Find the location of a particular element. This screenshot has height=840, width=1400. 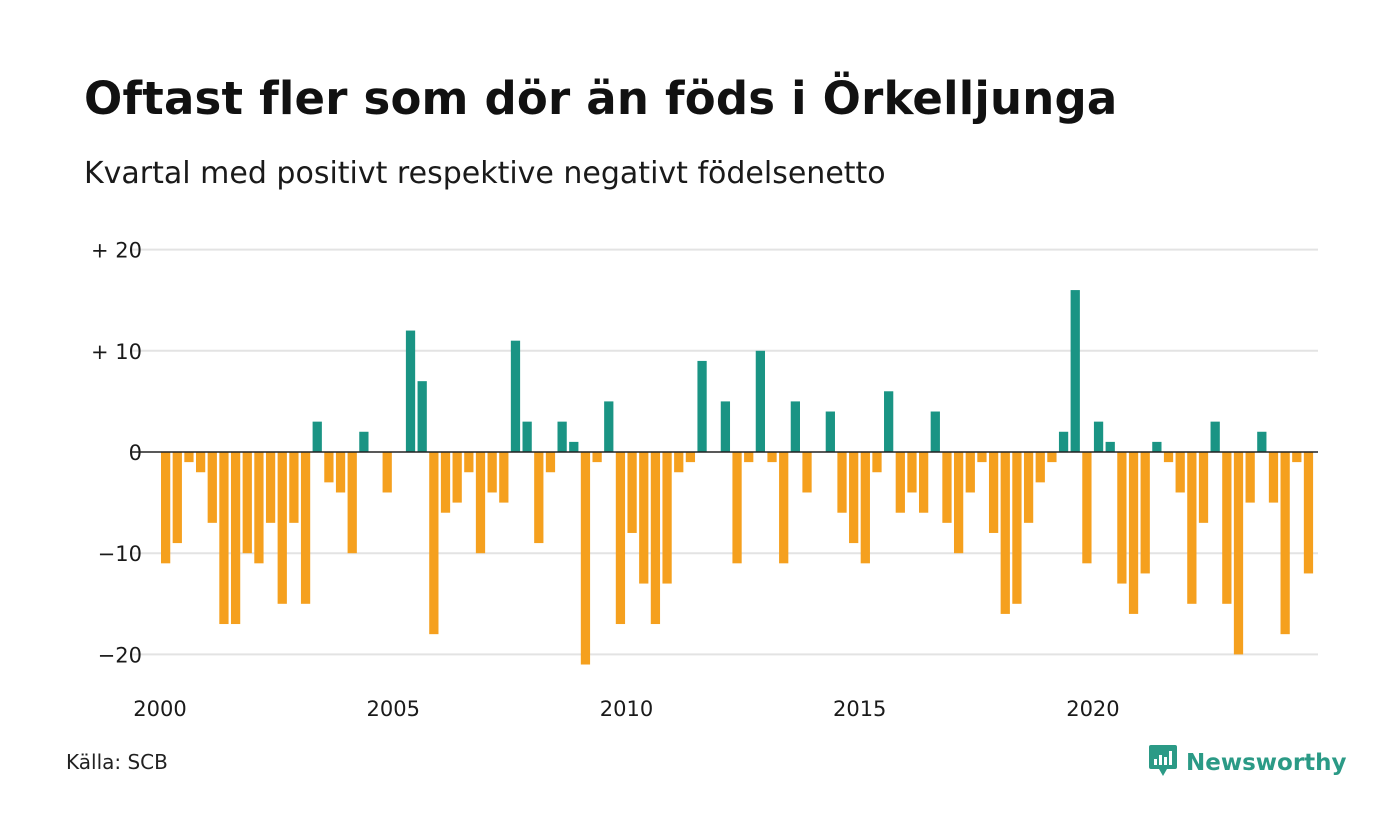

y-tick-label: −20 is located at coordinates (120, 655).